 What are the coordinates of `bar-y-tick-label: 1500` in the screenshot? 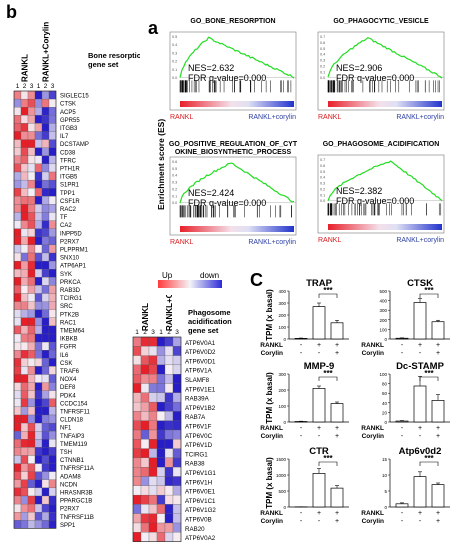 It's located at (281, 459).